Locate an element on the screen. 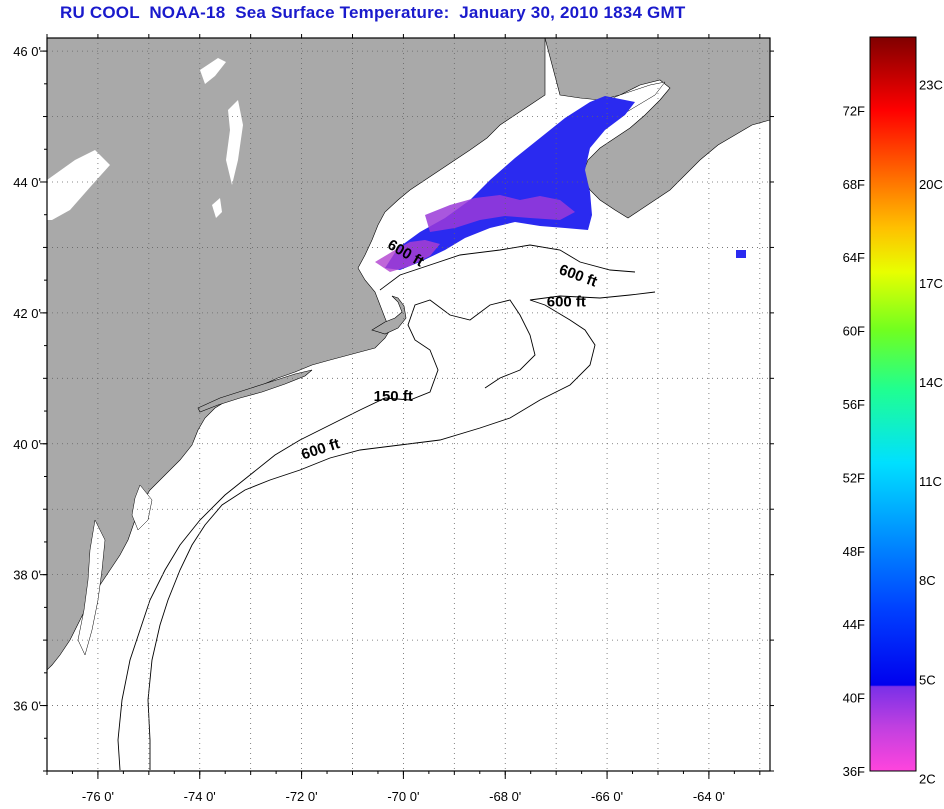 Image resolution: width=944 pixels, height=809 pixels. lon-tick-label: -74 0' is located at coordinates (200, 796).